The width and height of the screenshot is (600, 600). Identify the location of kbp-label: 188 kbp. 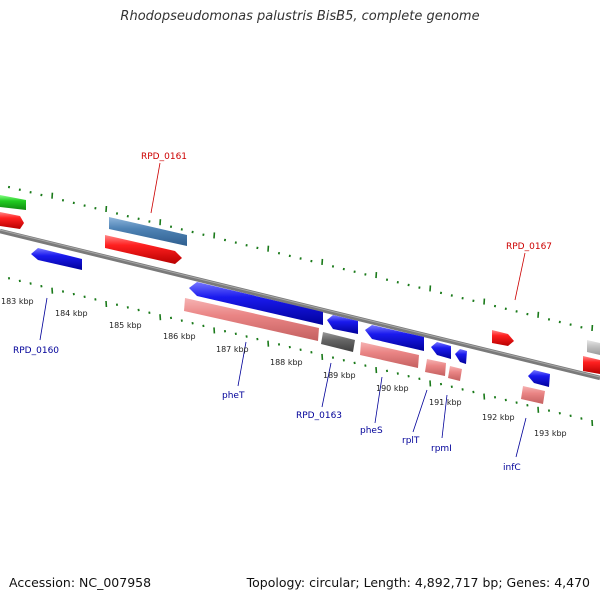
(286, 362).